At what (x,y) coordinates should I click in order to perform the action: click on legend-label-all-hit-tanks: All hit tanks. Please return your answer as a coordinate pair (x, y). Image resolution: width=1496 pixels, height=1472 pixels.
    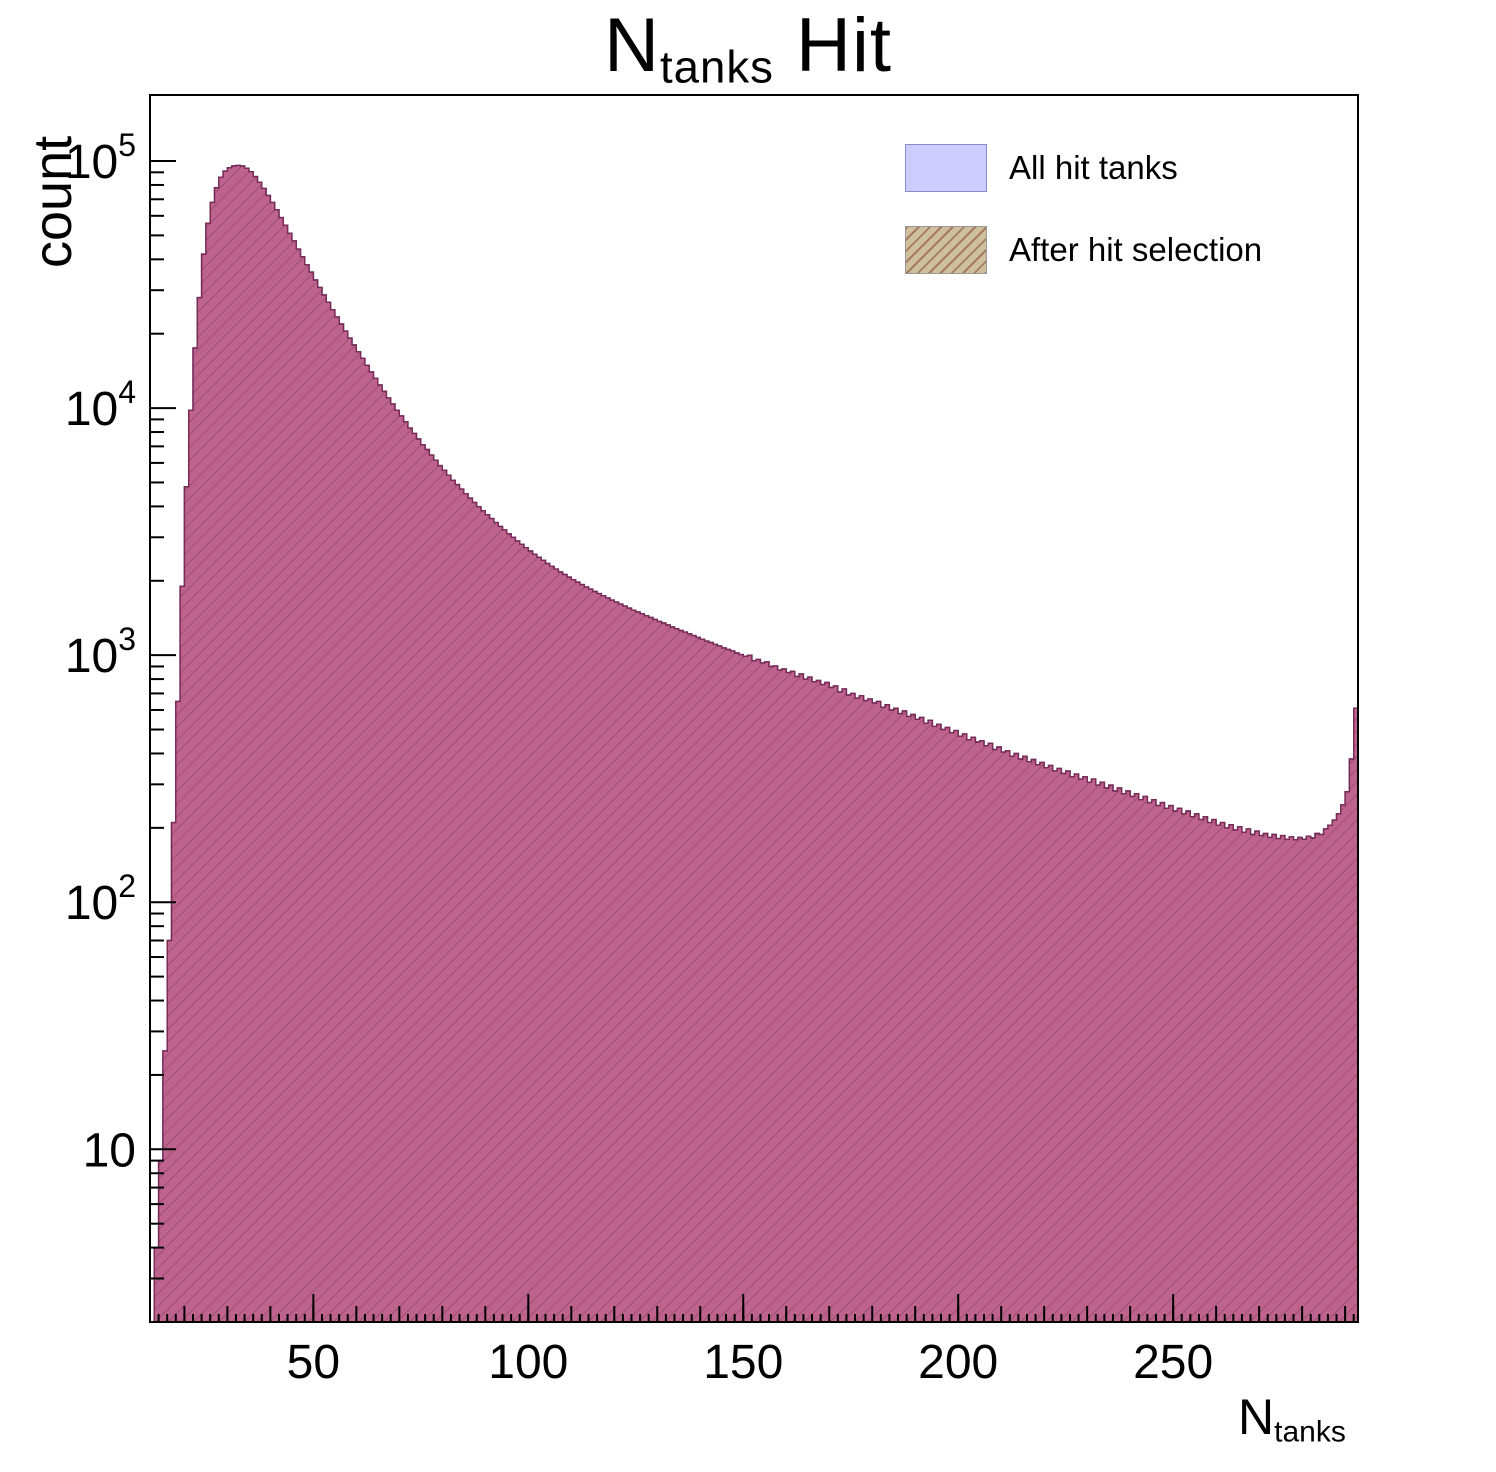
    Looking at the image, I should click on (1093, 167).